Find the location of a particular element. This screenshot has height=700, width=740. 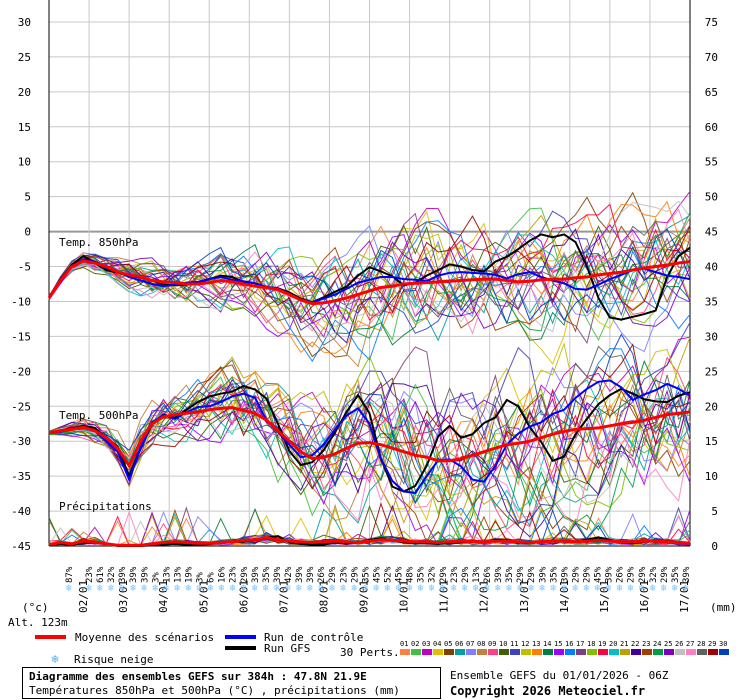

right-tick-label: 20 is located at coordinates (711, 406).